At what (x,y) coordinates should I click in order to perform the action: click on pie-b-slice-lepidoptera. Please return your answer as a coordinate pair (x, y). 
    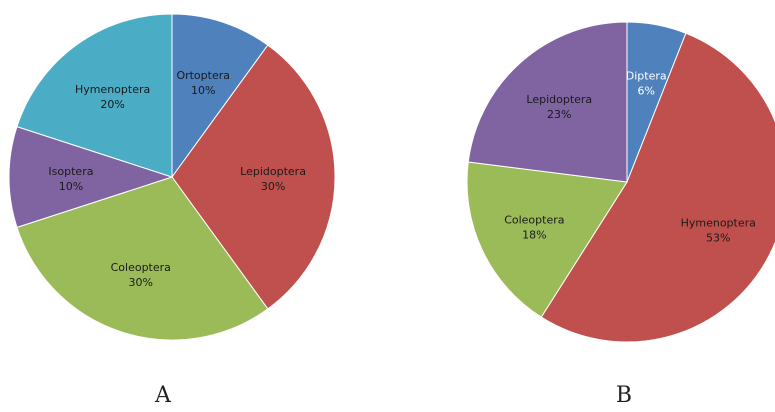
    Looking at the image, I should click on (547, 102).